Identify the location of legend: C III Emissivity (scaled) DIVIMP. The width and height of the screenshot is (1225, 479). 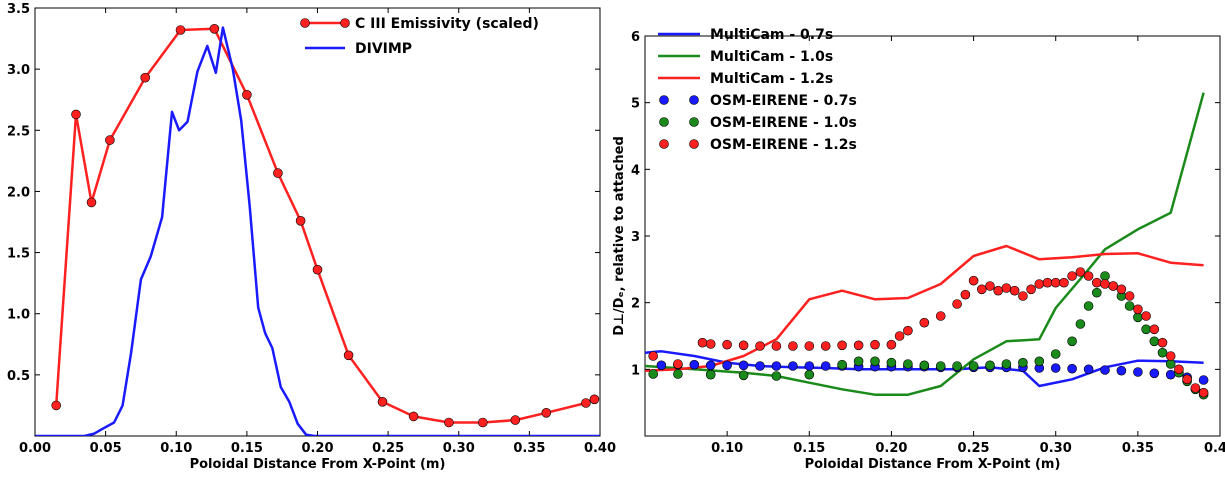
(419, 36).